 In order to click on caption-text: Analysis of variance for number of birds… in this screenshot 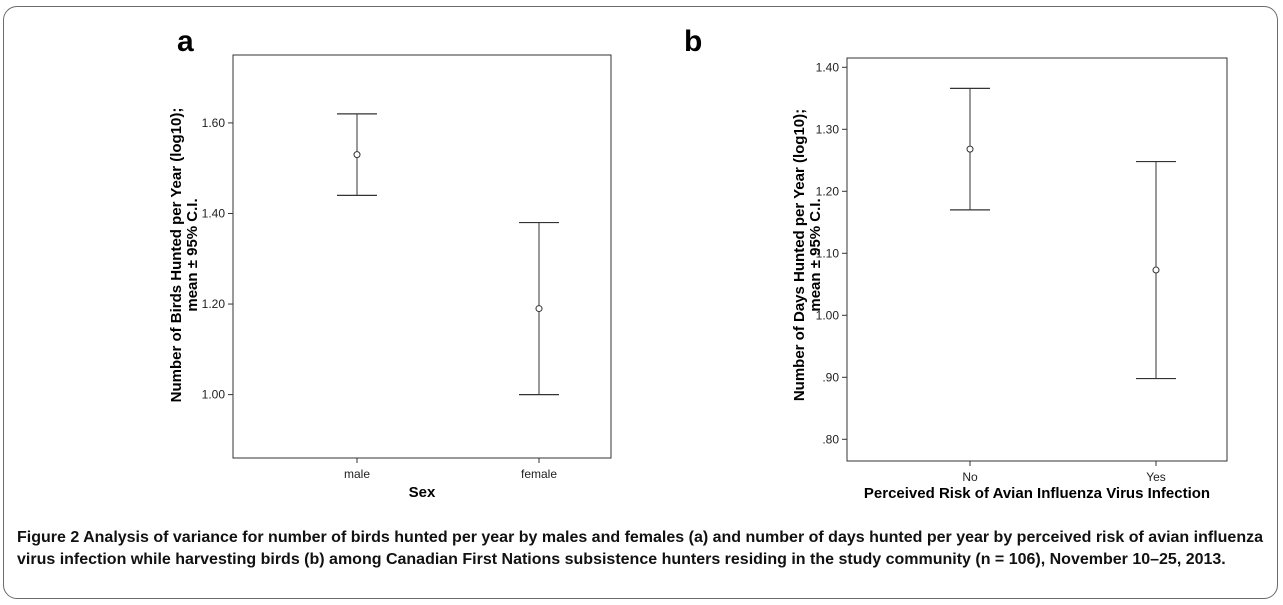, I will do `click(640, 548)`.